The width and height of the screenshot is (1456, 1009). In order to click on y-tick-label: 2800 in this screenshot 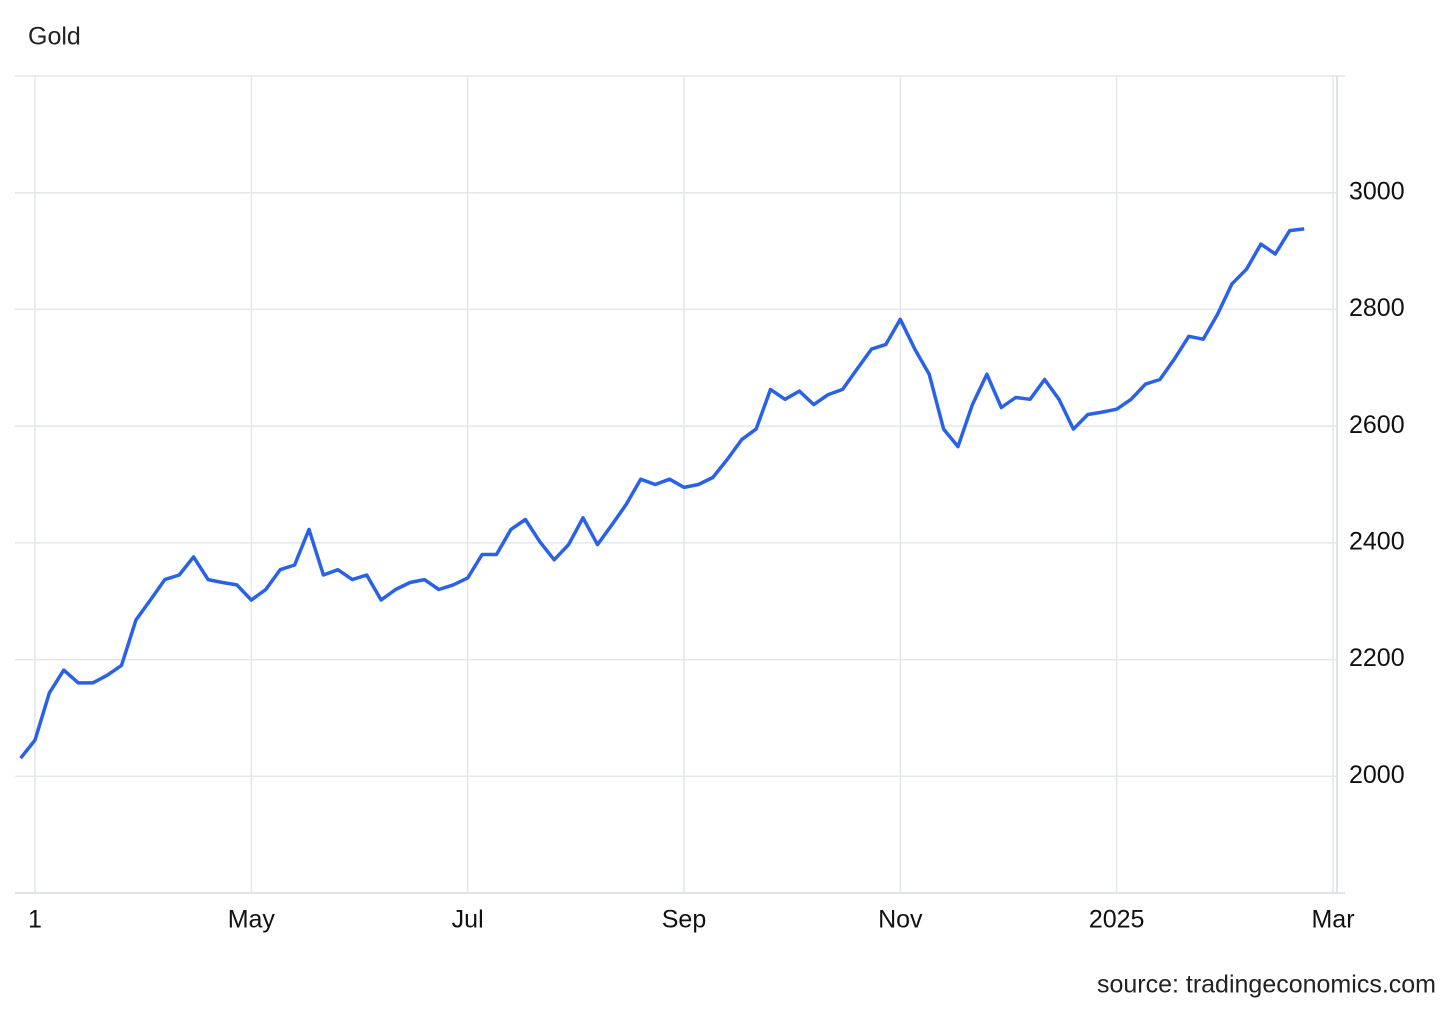, I will do `click(1377, 308)`.